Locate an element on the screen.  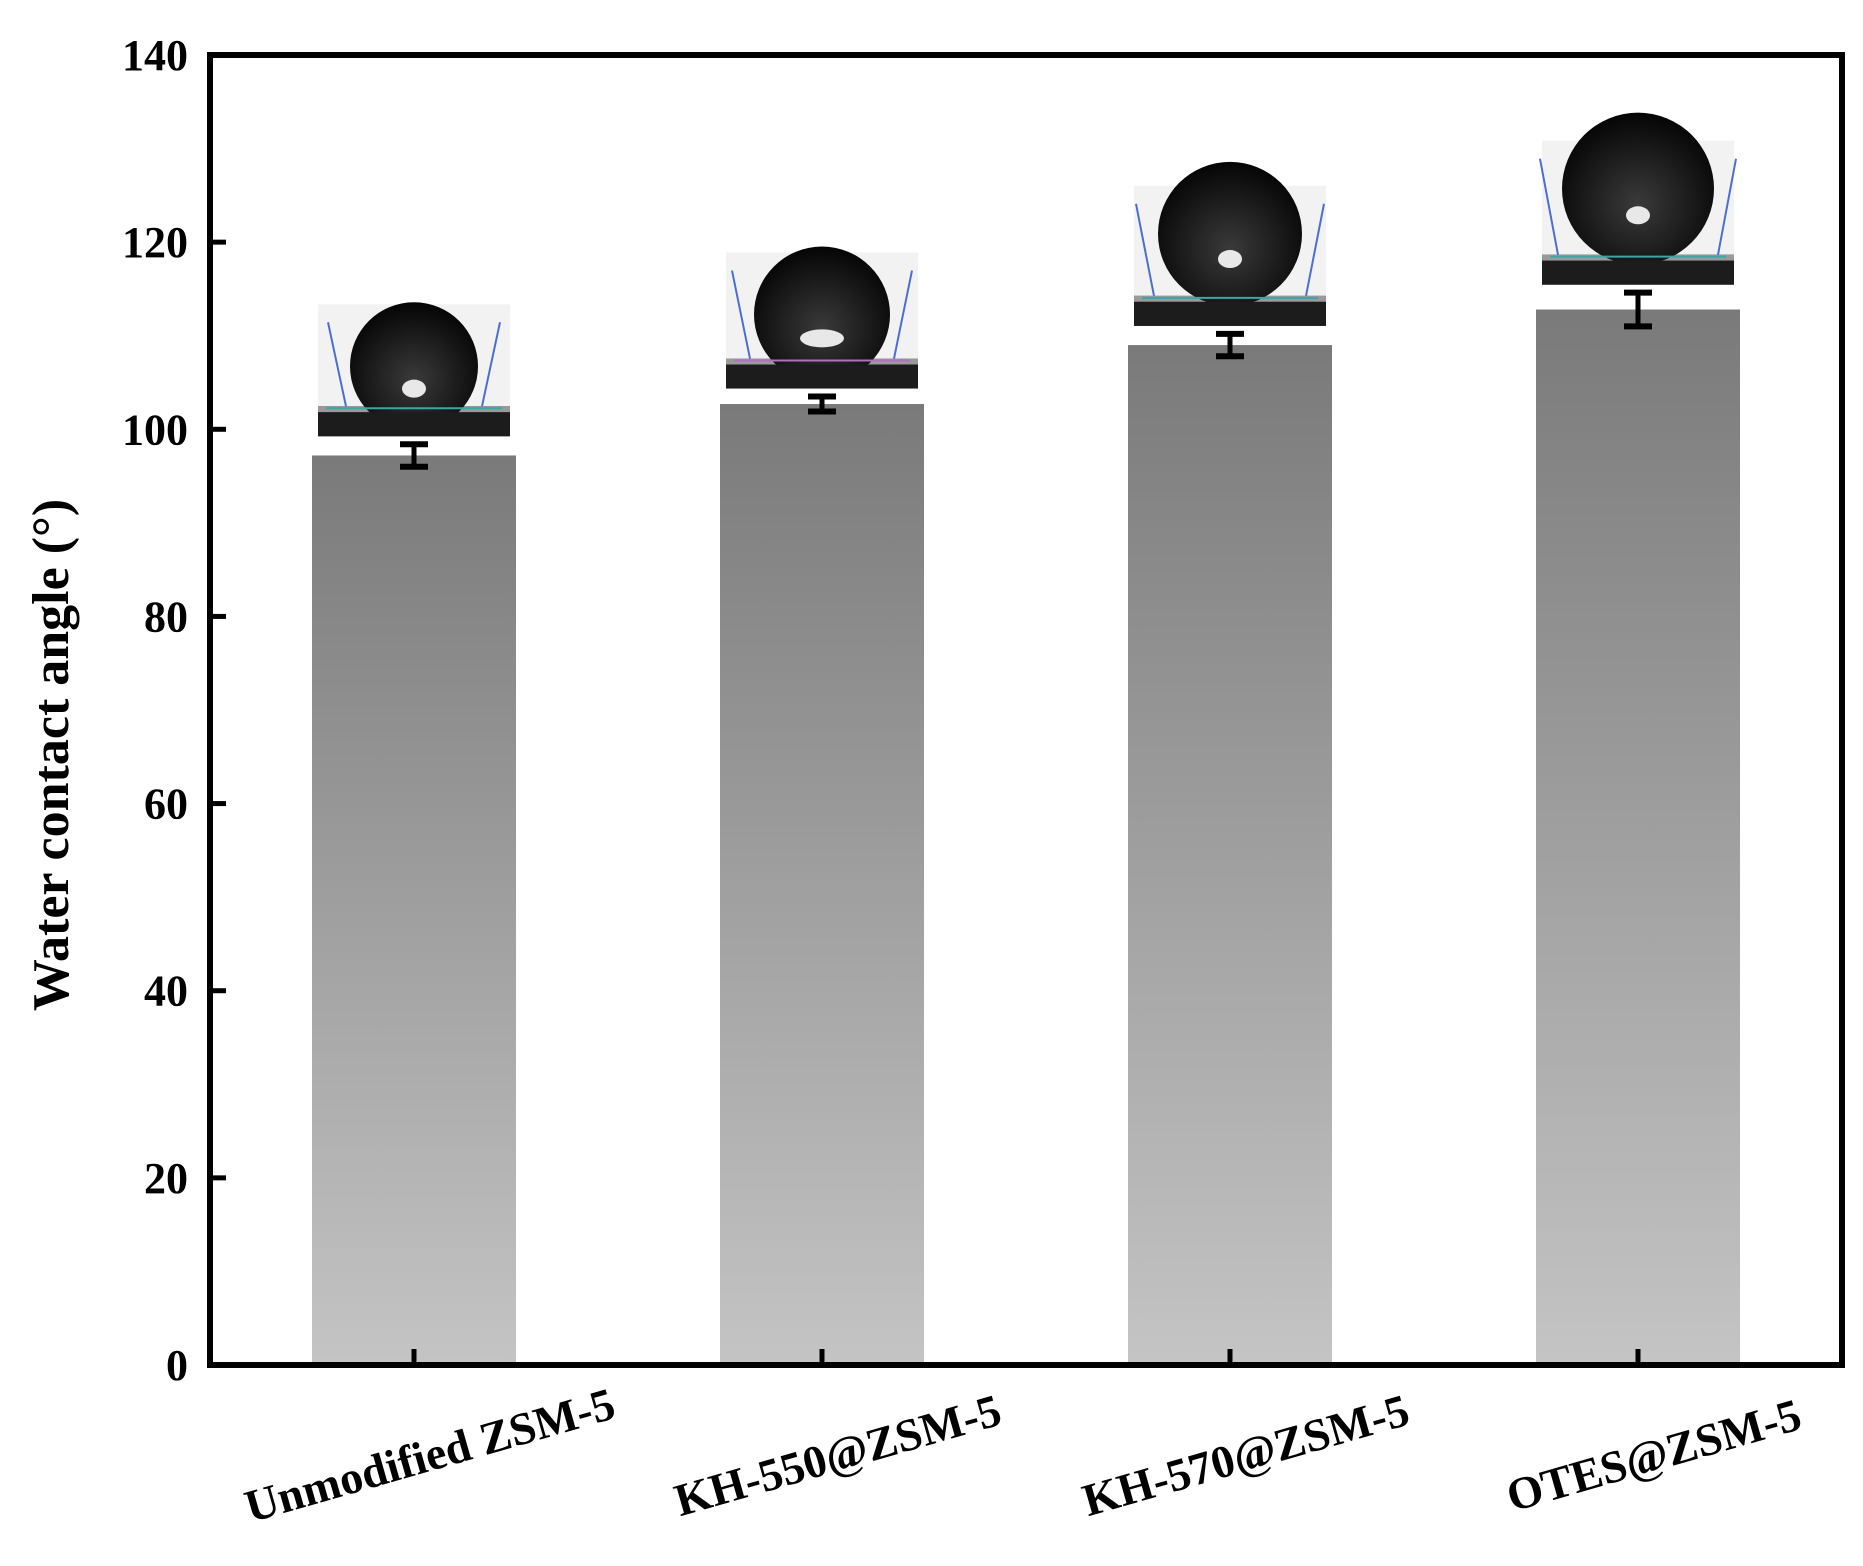
y-axis-title: Water contact angle (°) is located at coordinates (51, 755).